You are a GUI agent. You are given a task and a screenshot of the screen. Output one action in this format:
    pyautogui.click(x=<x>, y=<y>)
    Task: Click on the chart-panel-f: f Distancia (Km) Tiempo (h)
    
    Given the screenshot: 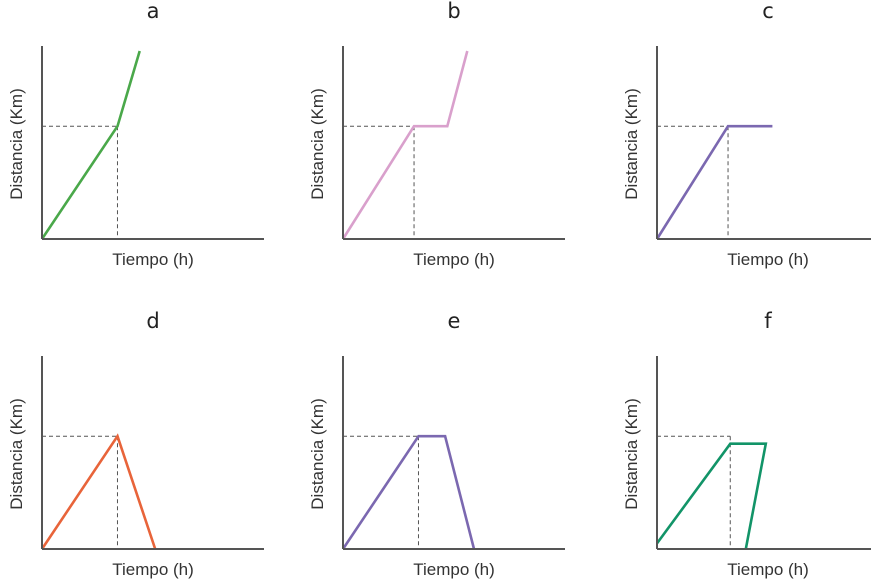 What is the action you would take?
    pyautogui.click(x=746, y=444)
    